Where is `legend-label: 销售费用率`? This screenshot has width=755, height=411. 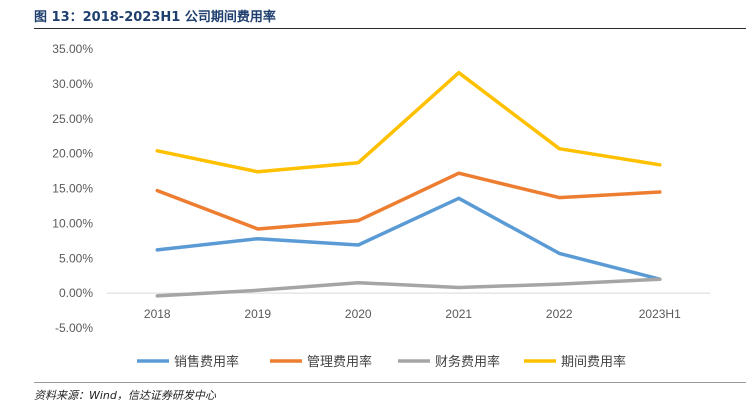
legend-label: 销售费用率 is located at coordinates (206, 362).